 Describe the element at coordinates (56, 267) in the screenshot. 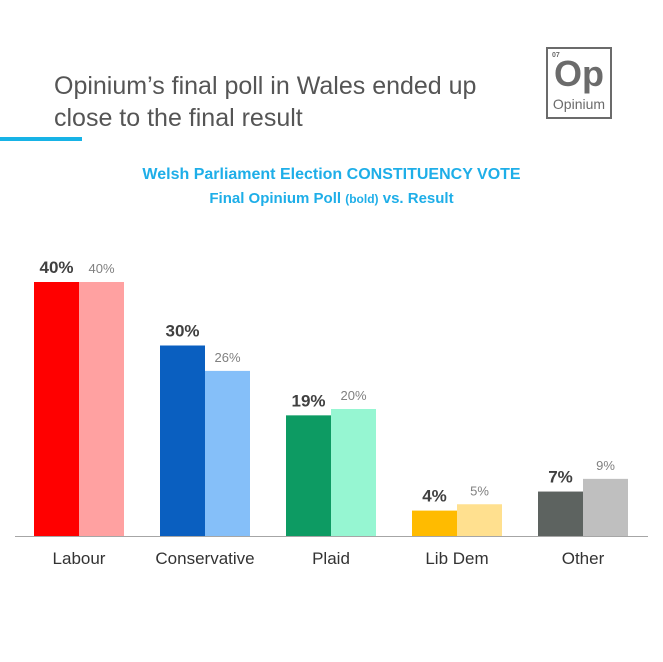

I see `data-label-labour-series-1: 40%` at that location.